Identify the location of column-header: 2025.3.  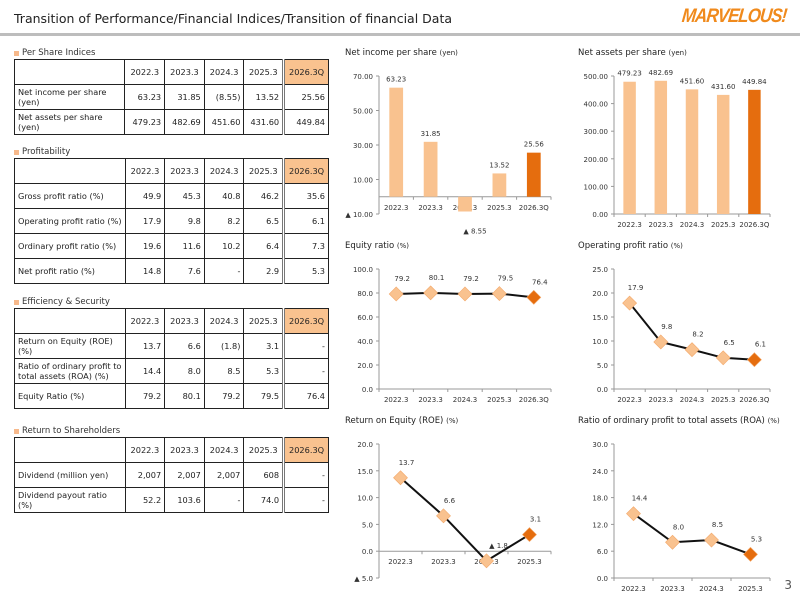
(264, 450).